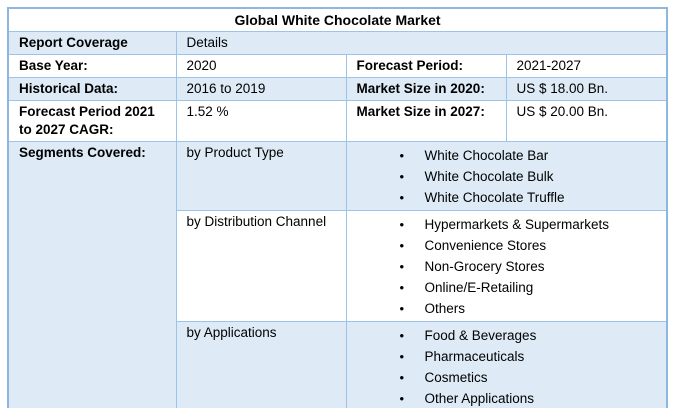 The height and width of the screenshot is (408, 675). Describe the element at coordinates (421, 43) in the screenshot. I see `report-coverage-value: Details` at that location.